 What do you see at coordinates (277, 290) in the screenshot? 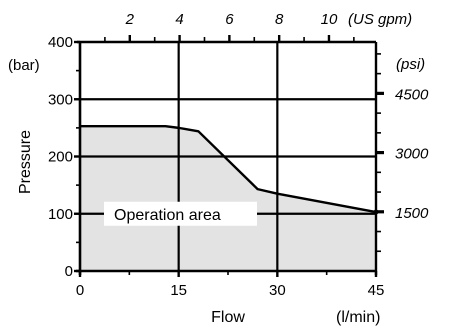
I see `x-tick-label: 30` at bounding box center [277, 290].